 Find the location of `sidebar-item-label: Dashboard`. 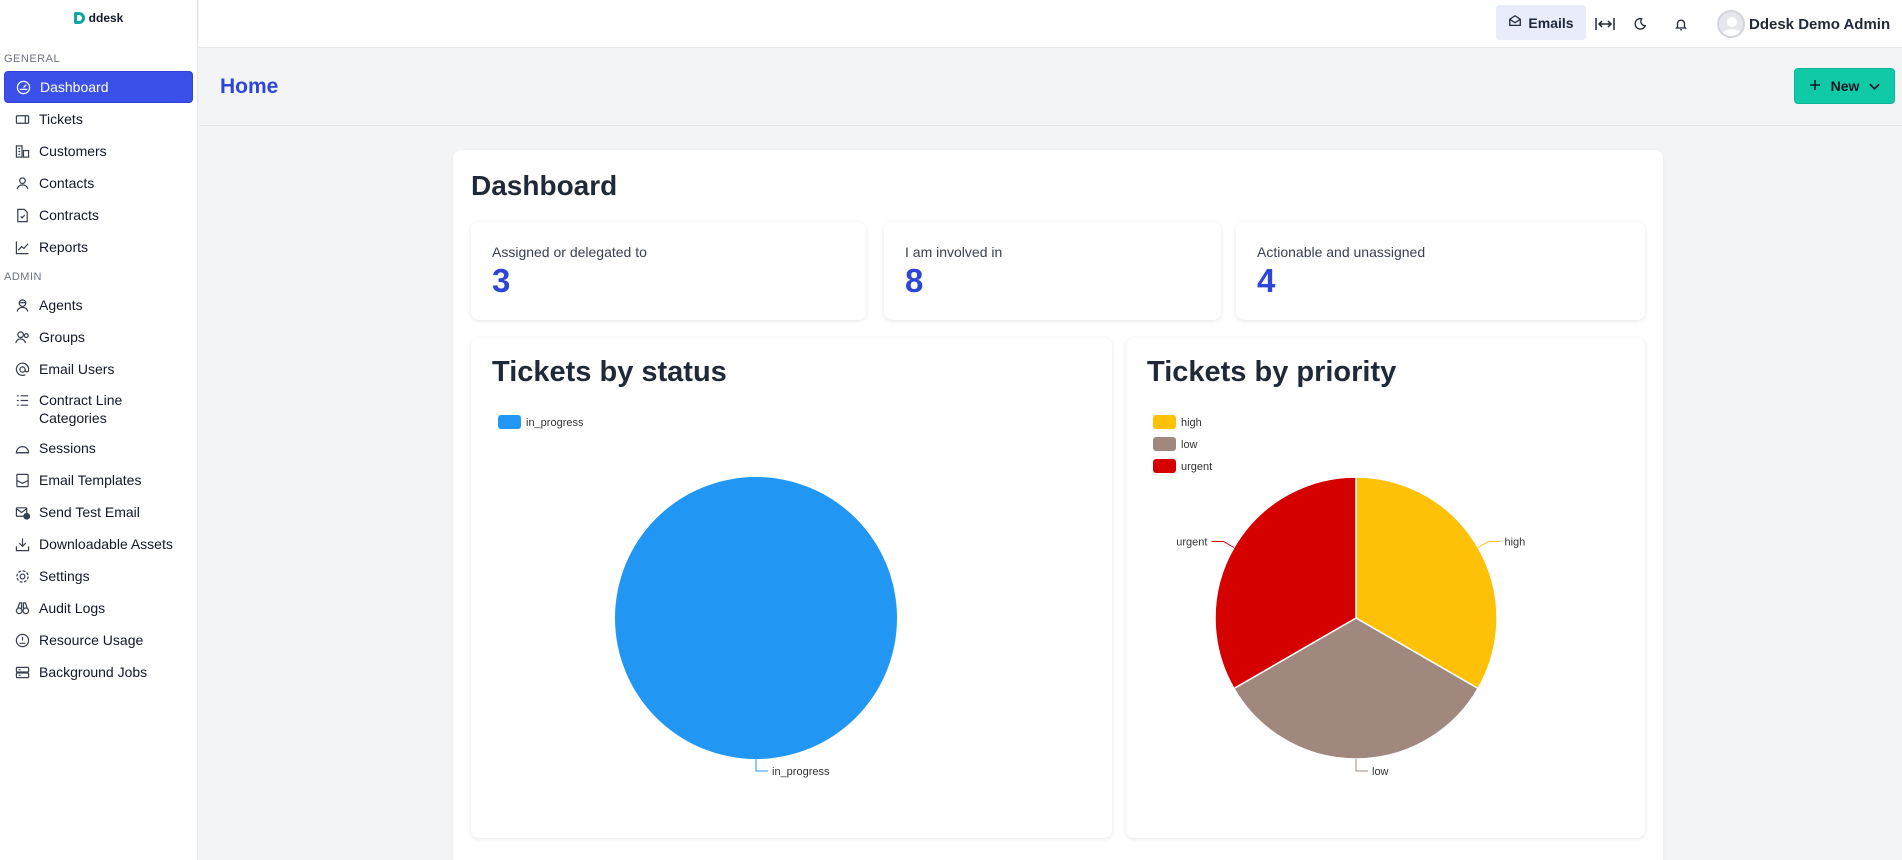

sidebar-item-label: Dashboard is located at coordinates (74, 87).